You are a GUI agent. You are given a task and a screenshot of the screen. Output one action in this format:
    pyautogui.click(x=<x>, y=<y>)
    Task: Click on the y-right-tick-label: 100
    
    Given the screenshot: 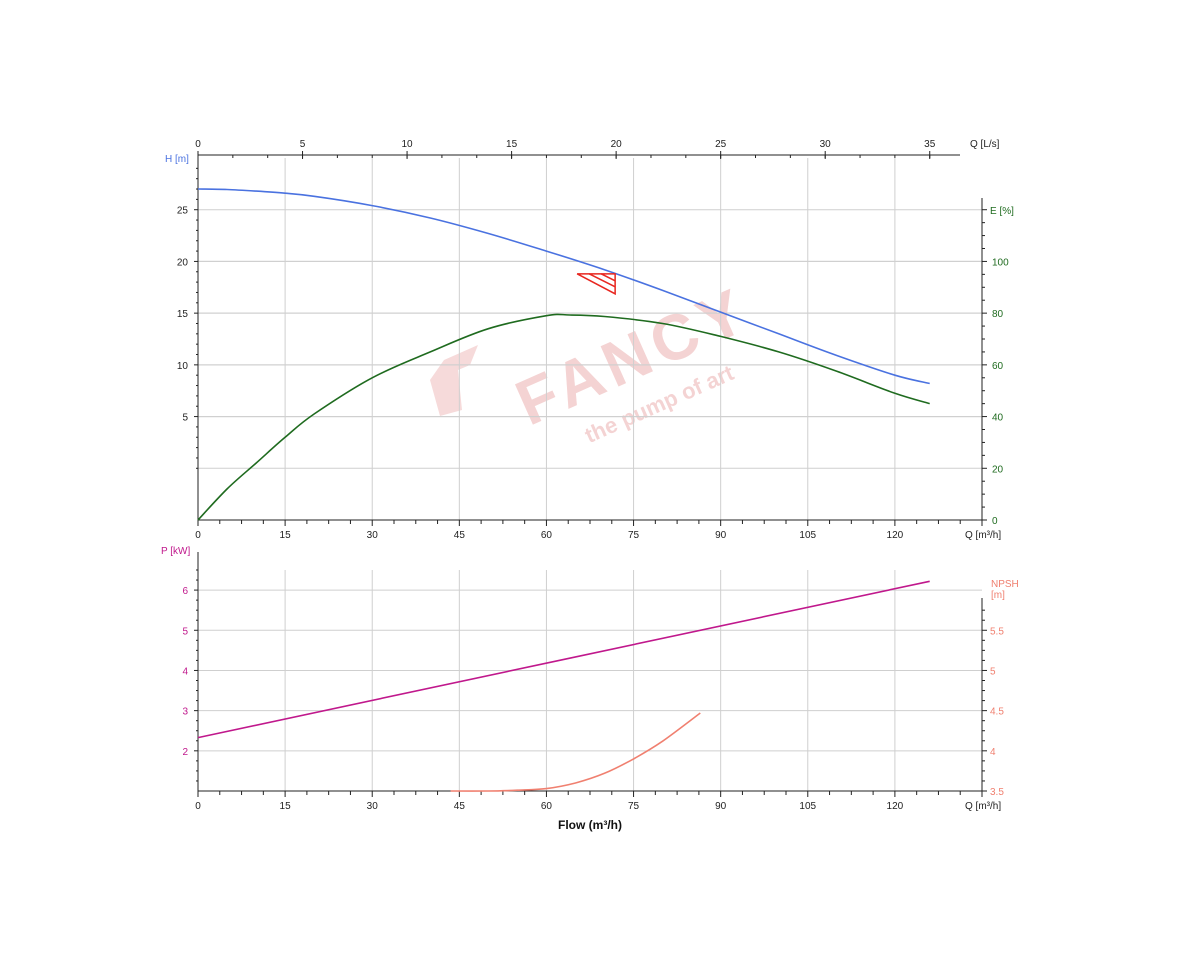 What is the action you would take?
    pyautogui.click(x=1000, y=262)
    